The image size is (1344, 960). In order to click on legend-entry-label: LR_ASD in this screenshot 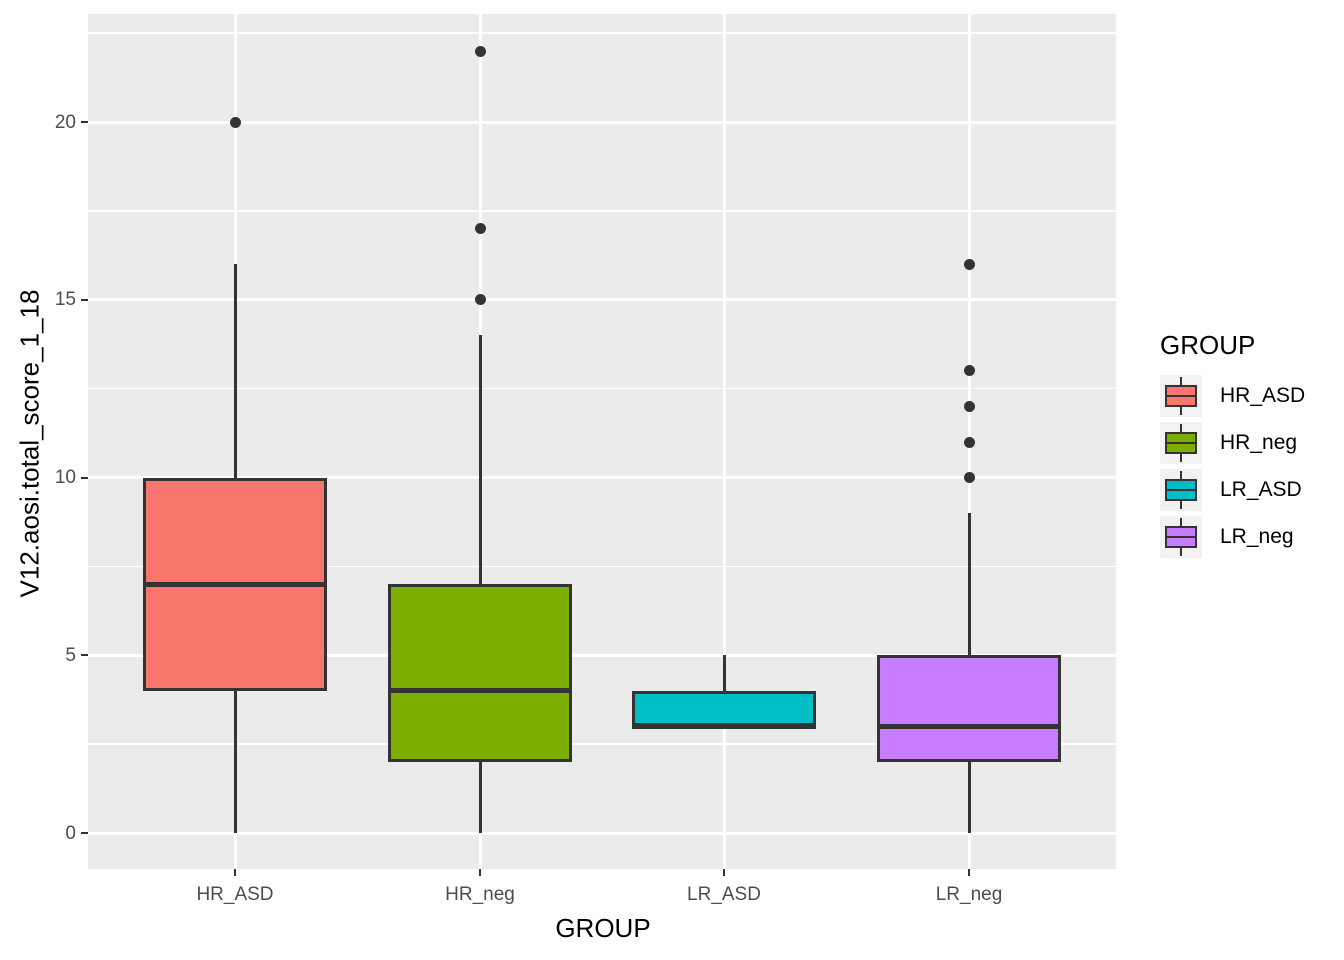, I will do `click(1261, 489)`.